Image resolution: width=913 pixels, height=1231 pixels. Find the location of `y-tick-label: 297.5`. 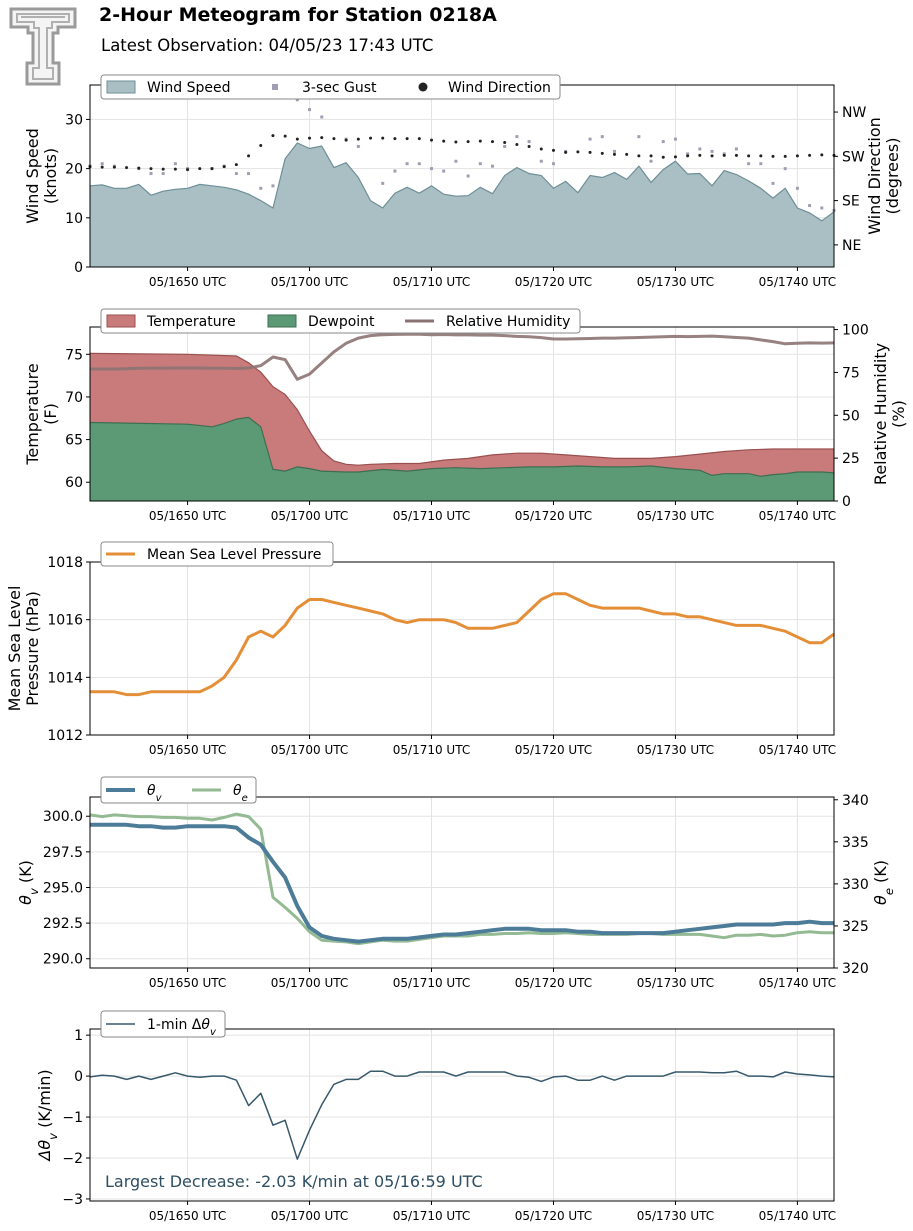

y-tick-label: 297.5 is located at coordinates (63, 853).